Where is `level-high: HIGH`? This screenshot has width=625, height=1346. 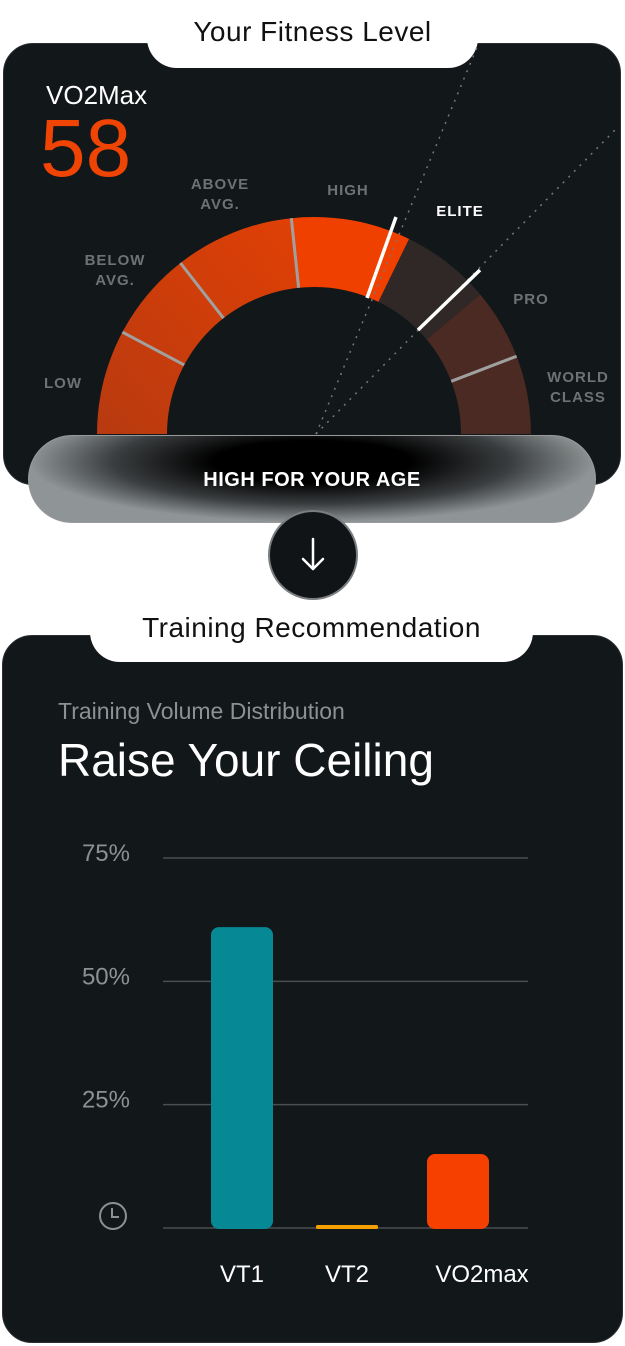 level-high: HIGH is located at coordinates (348, 191).